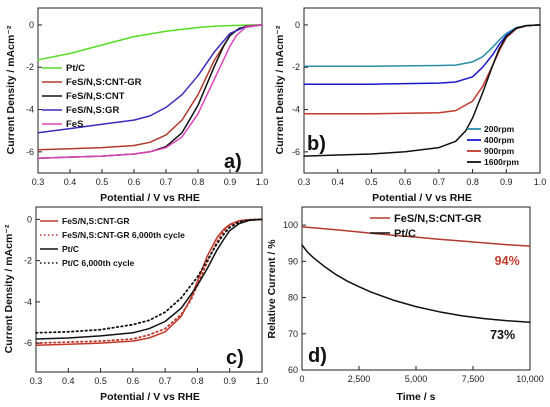 The image size is (550, 407). Describe the element at coordinates (262, 182) in the screenshot. I see `panel-a-x-tick-label: 1.0` at that location.